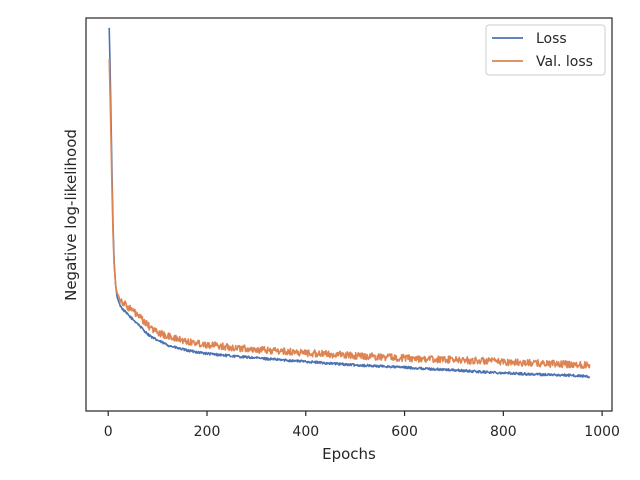 This screenshot has height=480, width=640. What do you see at coordinates (551, 39) in the screenshot?
I see `legend-label-loss: Loss` at bounding box center [551, 39].